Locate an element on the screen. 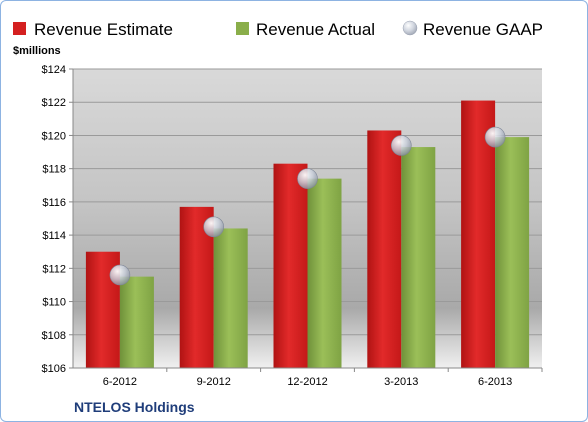 Image resolution: width=588 pixels, height=422 pixels. legend-label-gaap: Revenue GAAP is located at coordinates (483, 29).